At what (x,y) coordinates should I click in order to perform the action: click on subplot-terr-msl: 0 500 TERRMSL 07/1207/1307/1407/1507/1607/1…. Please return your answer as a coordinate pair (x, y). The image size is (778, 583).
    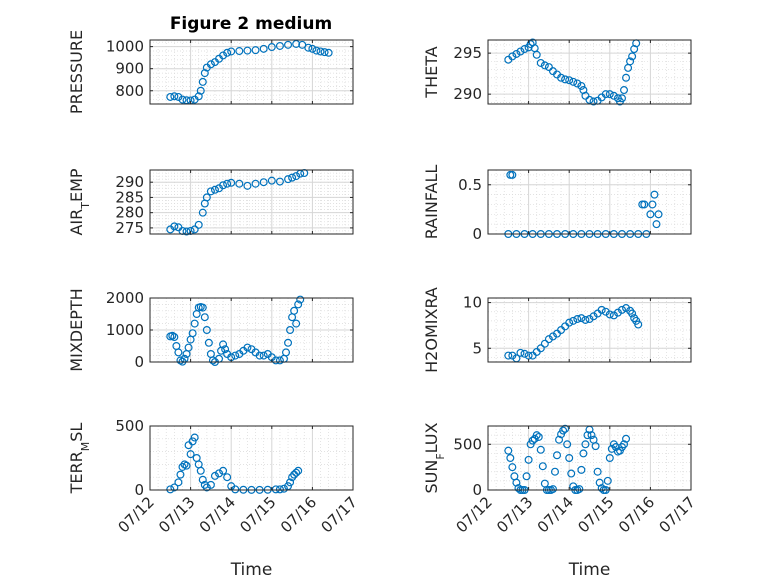
    Looking at the image, I should click on (214, 498).